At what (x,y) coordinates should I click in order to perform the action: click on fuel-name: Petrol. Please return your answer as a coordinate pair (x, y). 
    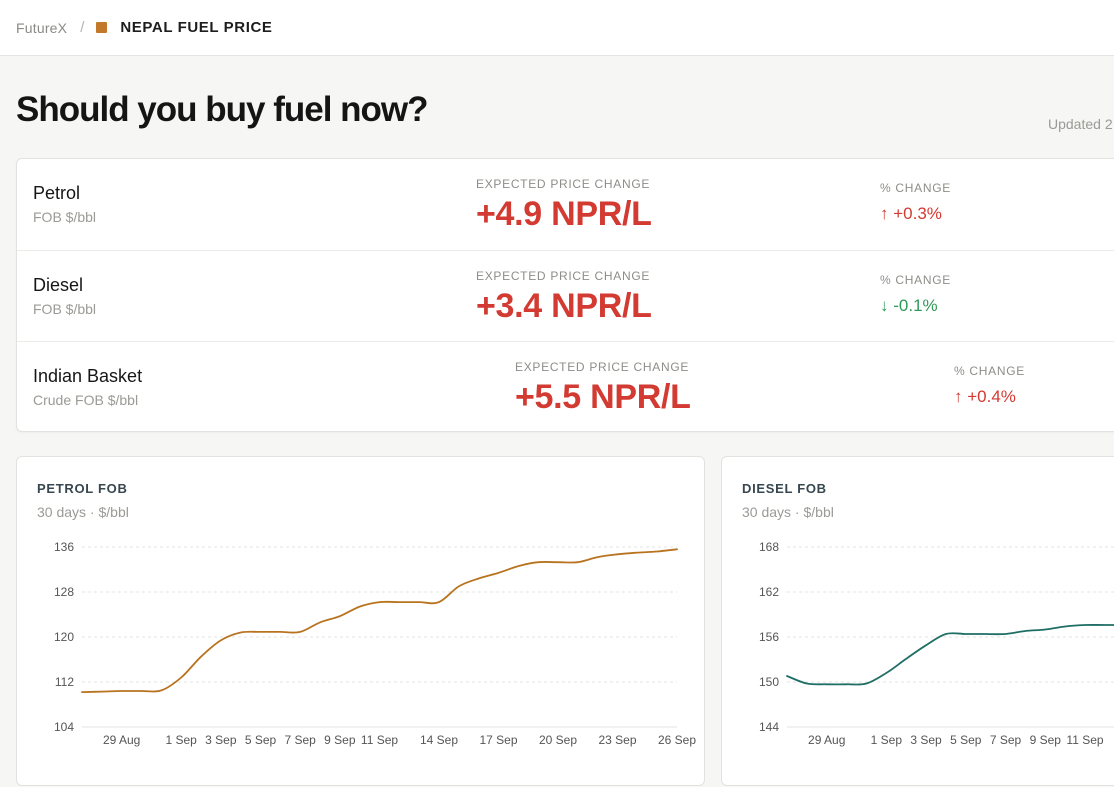
    Looking at the image, I should click on (57, 193).